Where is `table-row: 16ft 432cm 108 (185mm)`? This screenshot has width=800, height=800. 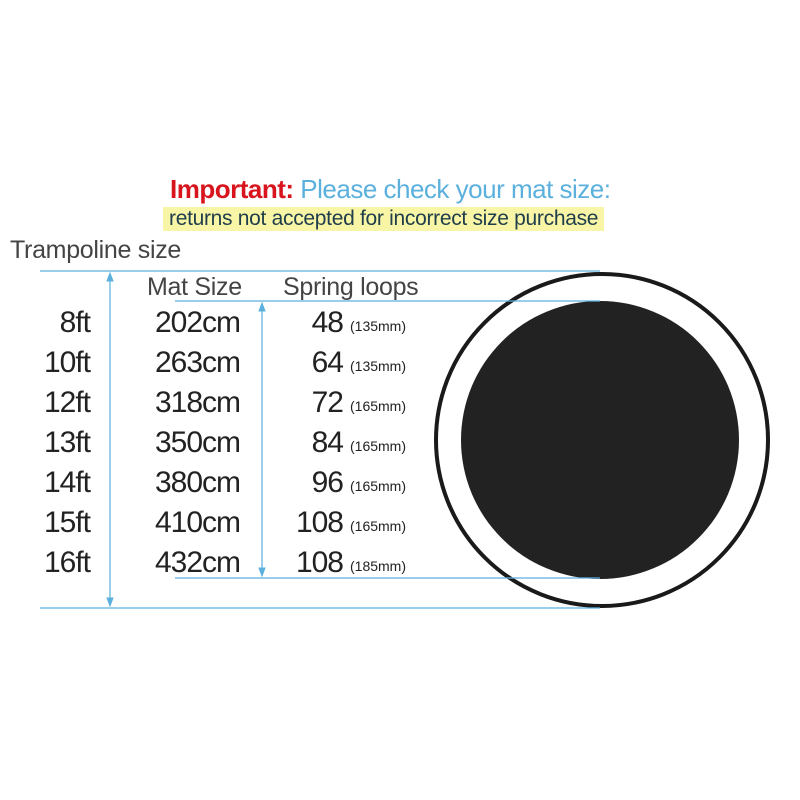
table-row: 16ft 432cm 108 (185mm) is located at coordinates (220, 566).